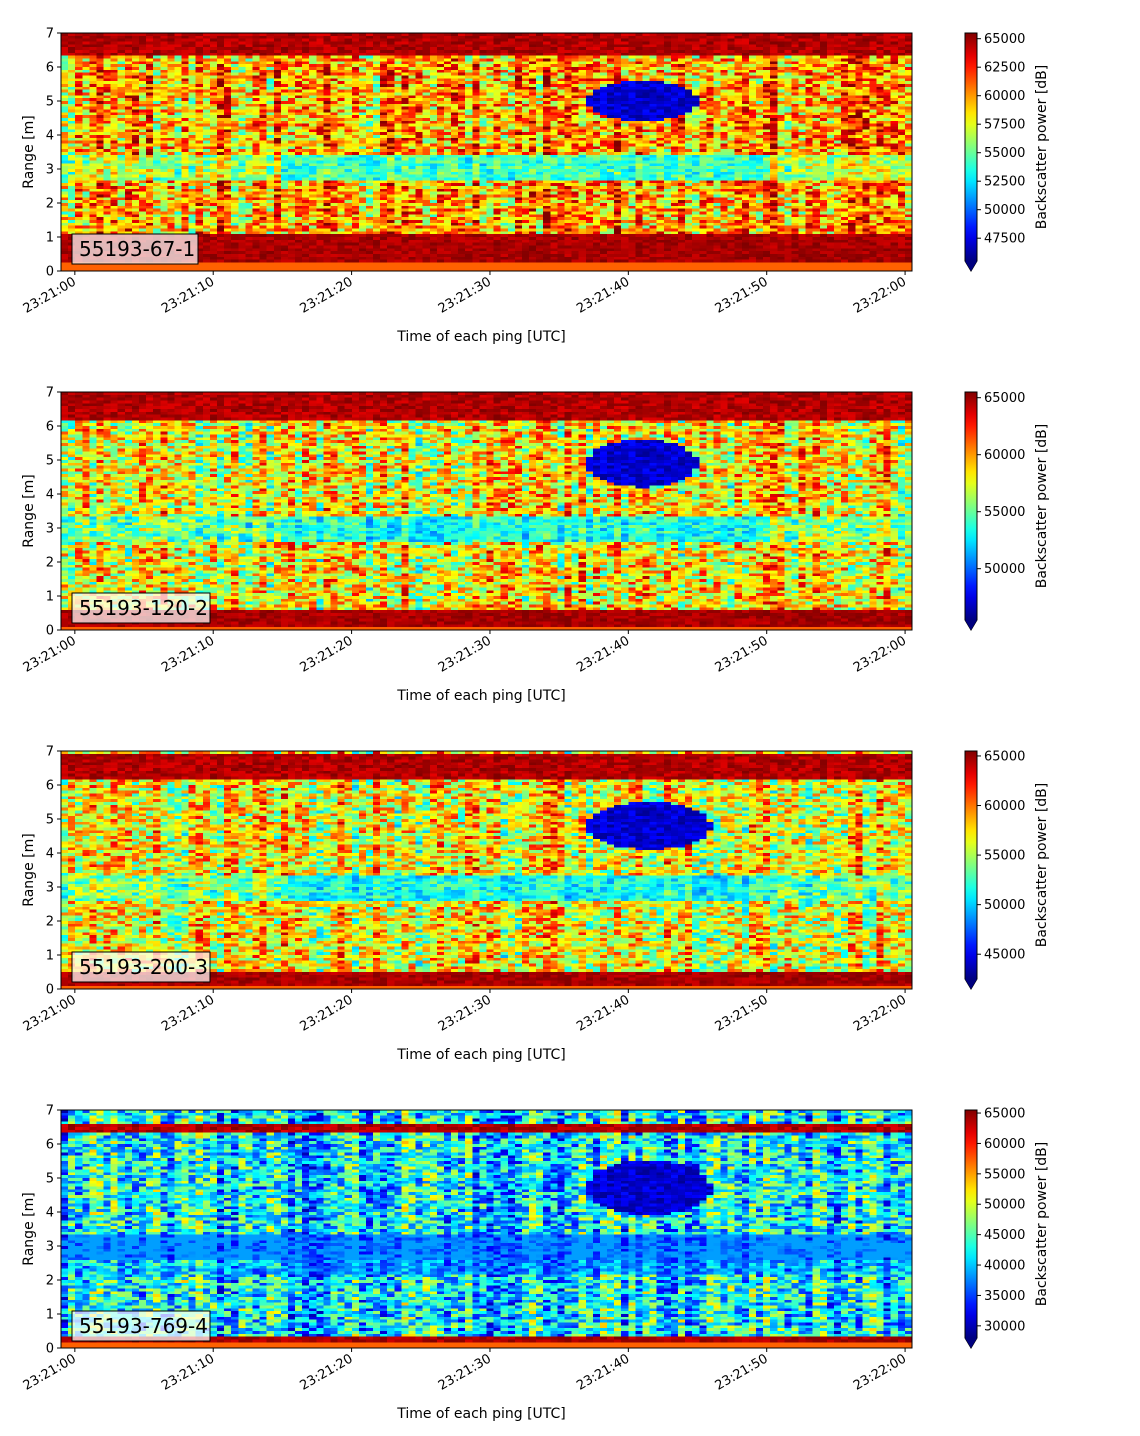 Image resolution: width=1140 pixels, height=1436 pixels. I want to click on colorbar-tick-label: 47500, so click(1004, 239).